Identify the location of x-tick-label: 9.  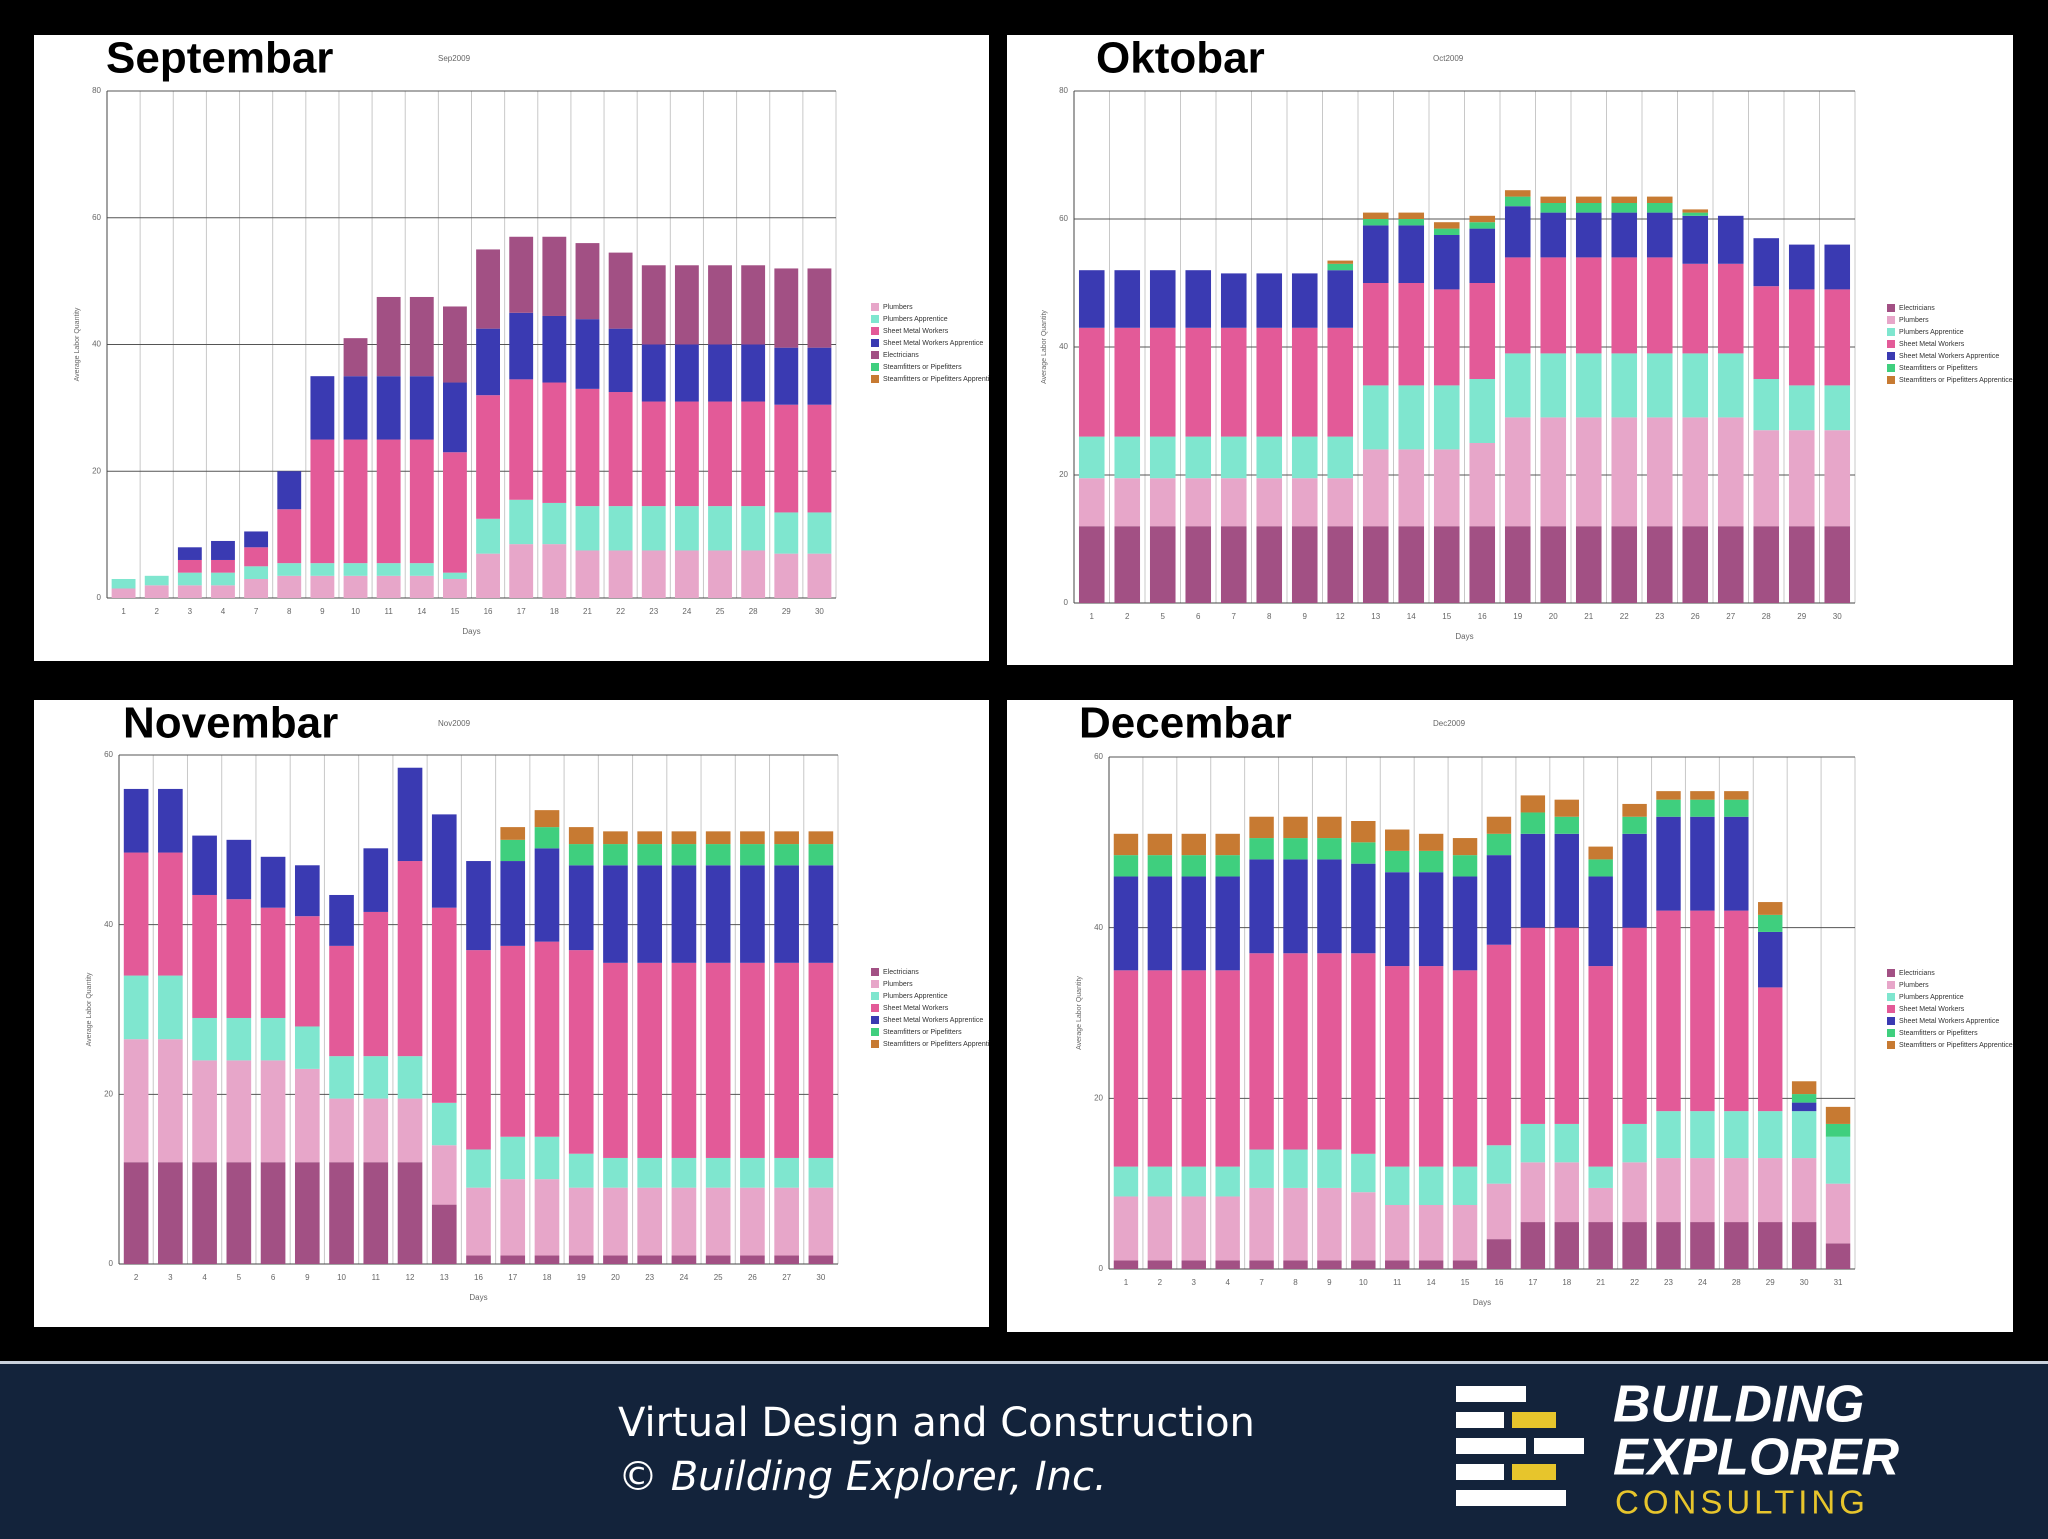
(322, 611).